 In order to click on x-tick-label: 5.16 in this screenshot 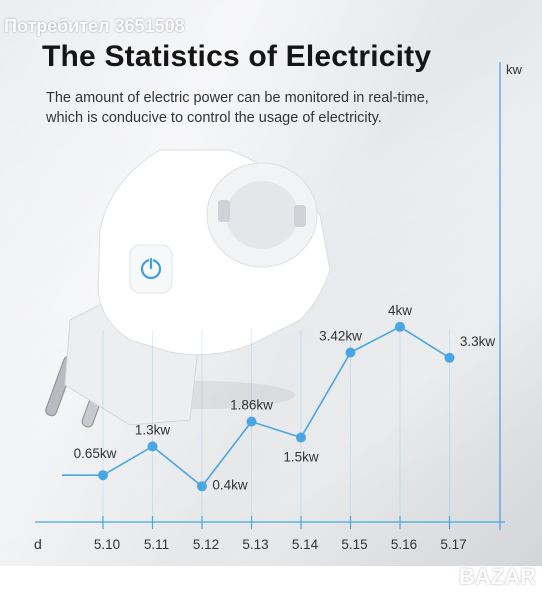, I will do `click(404, 544)`.